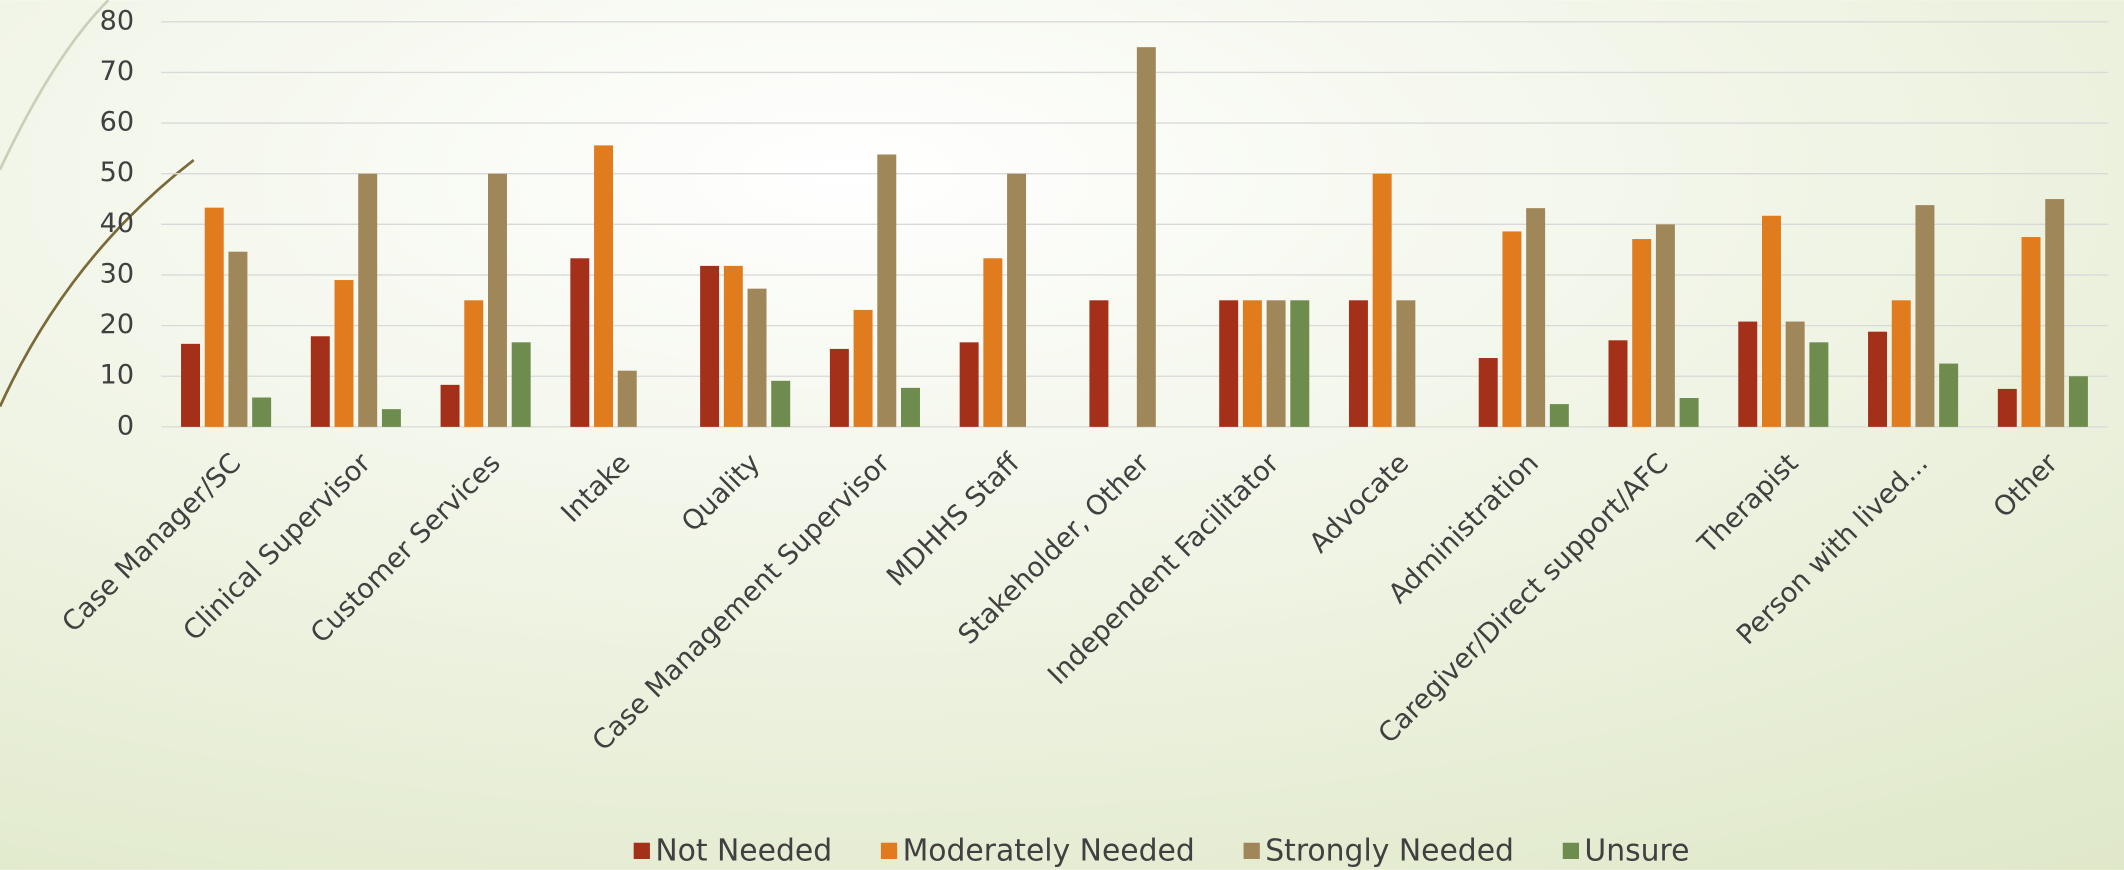 The height and width of the screenshot is (870, 2124). Describe the element at coordinates (1049, 851) in the screenshot. I see `legend-label: Moderately Needed` at that location.